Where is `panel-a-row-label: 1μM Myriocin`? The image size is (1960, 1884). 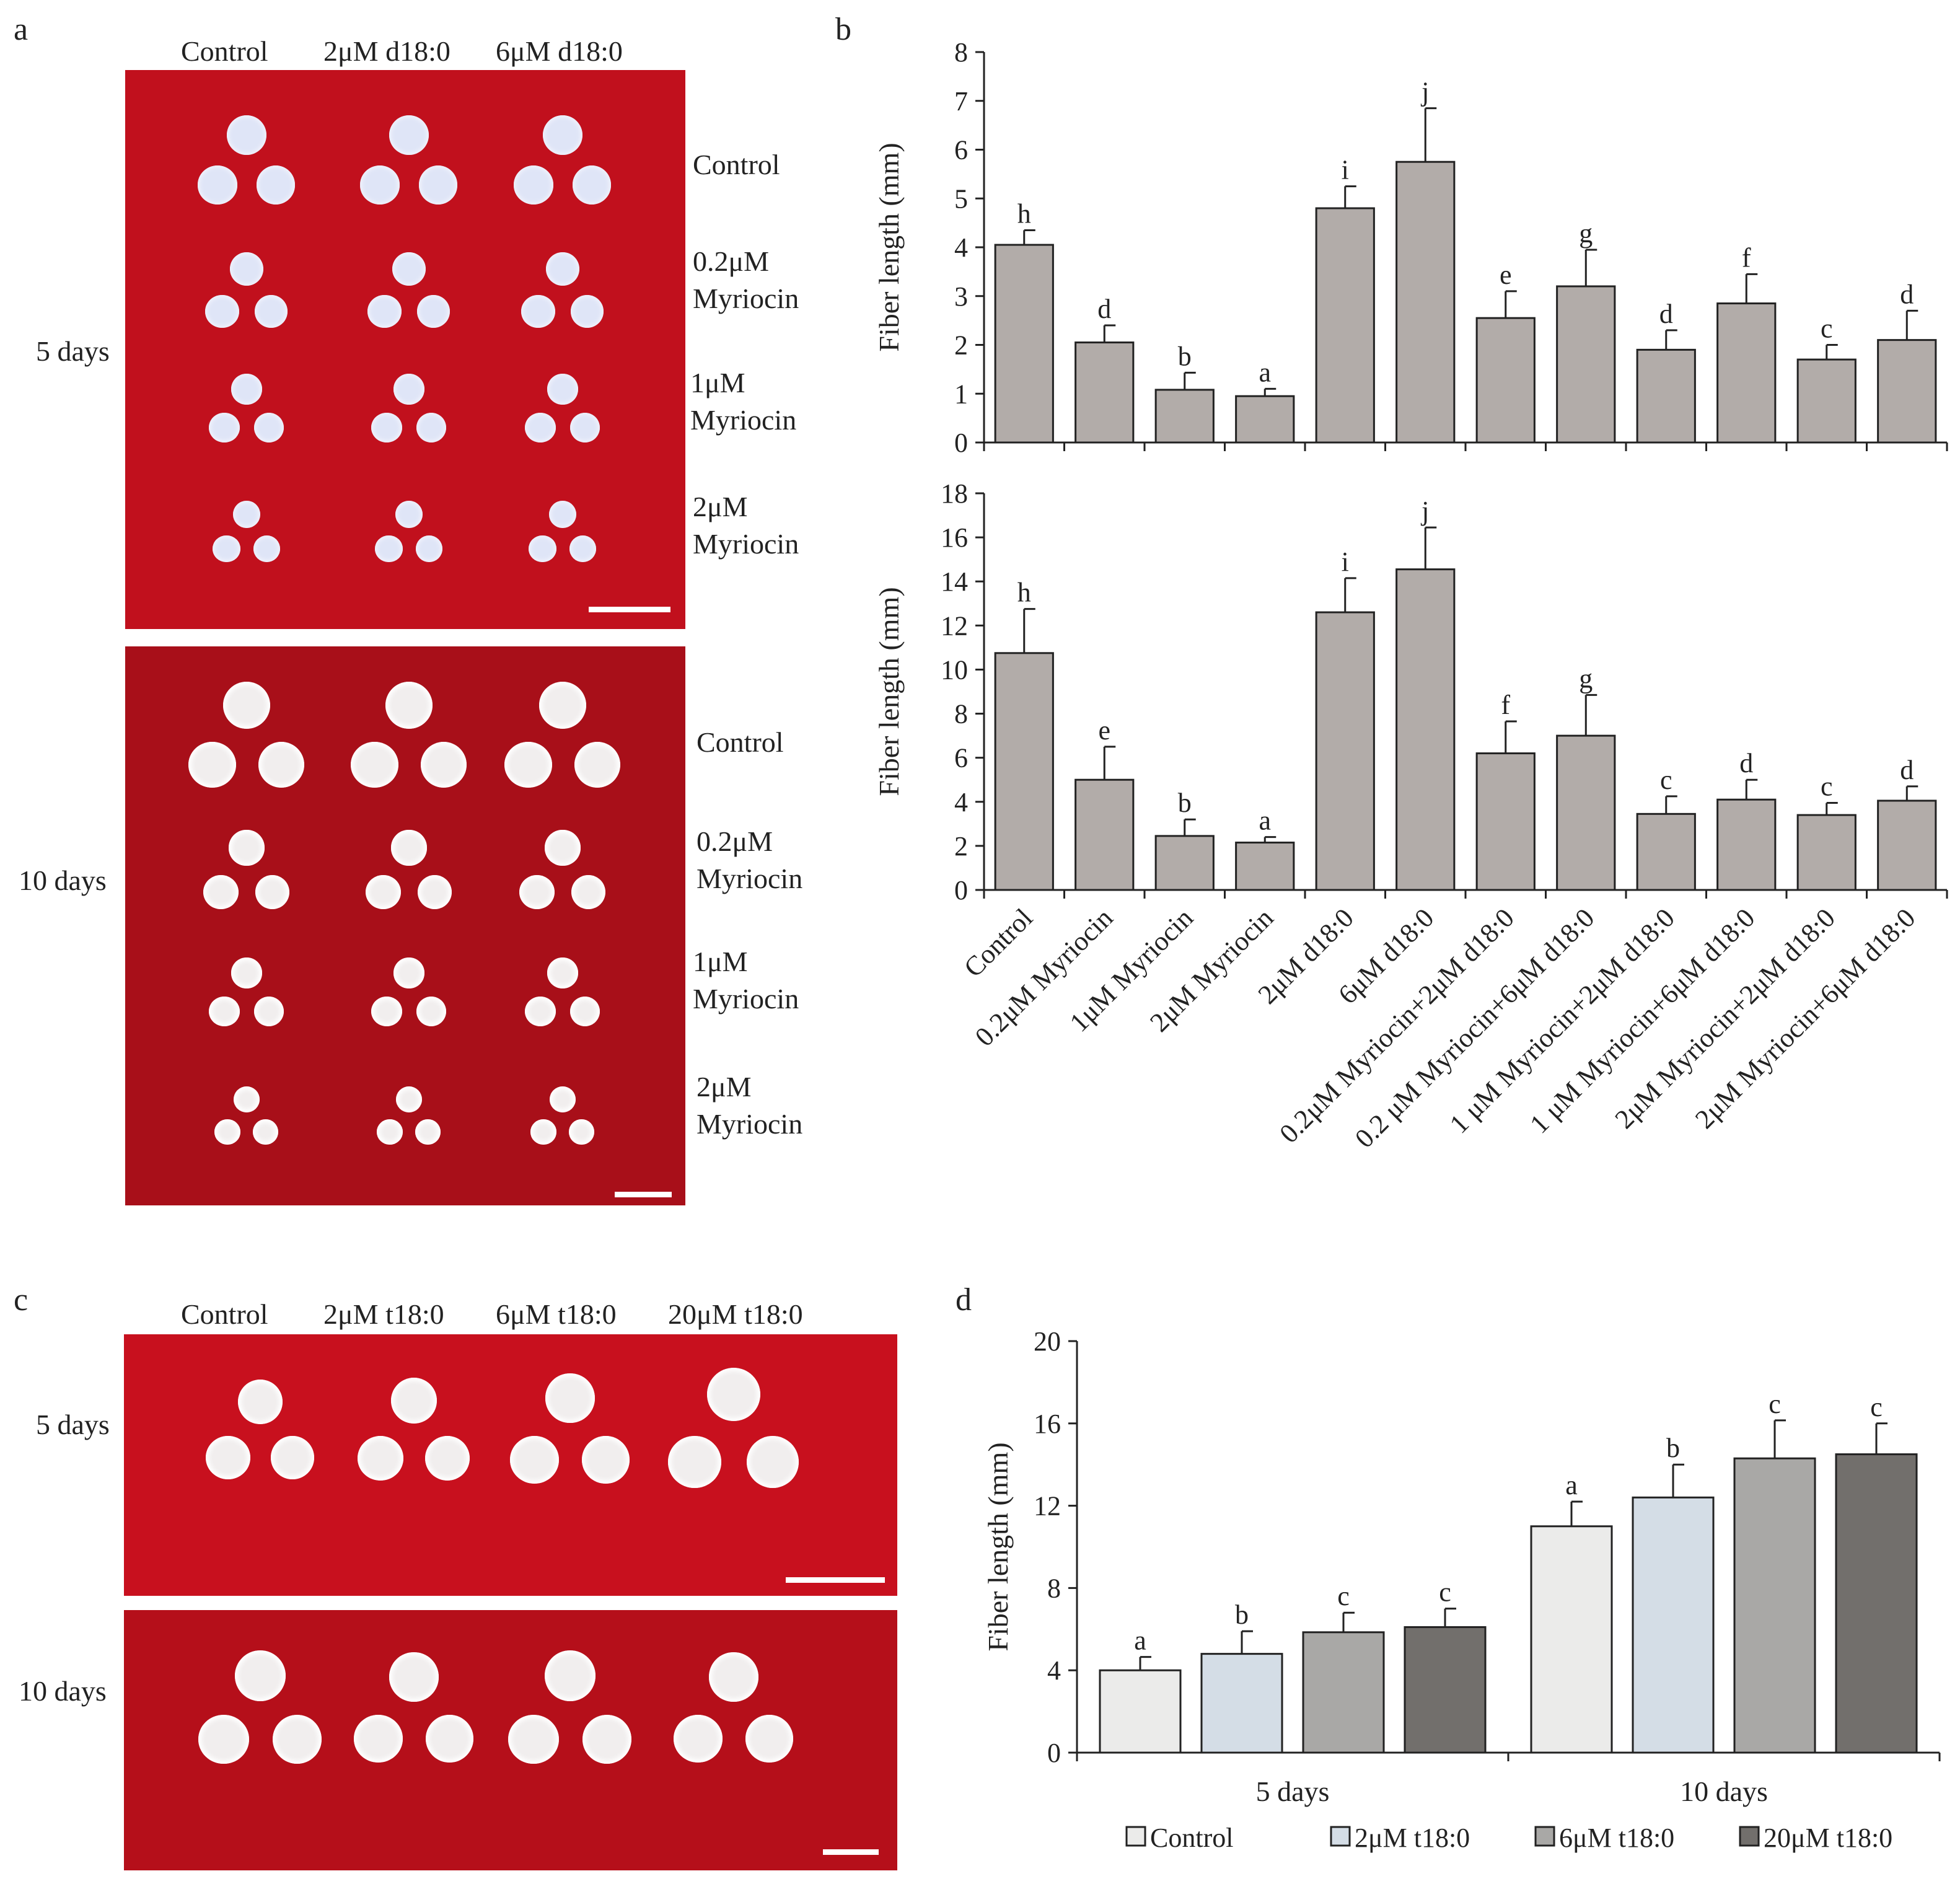
panel-a-row-label: 1μM Myriocin is located at coordinates (746, 980).